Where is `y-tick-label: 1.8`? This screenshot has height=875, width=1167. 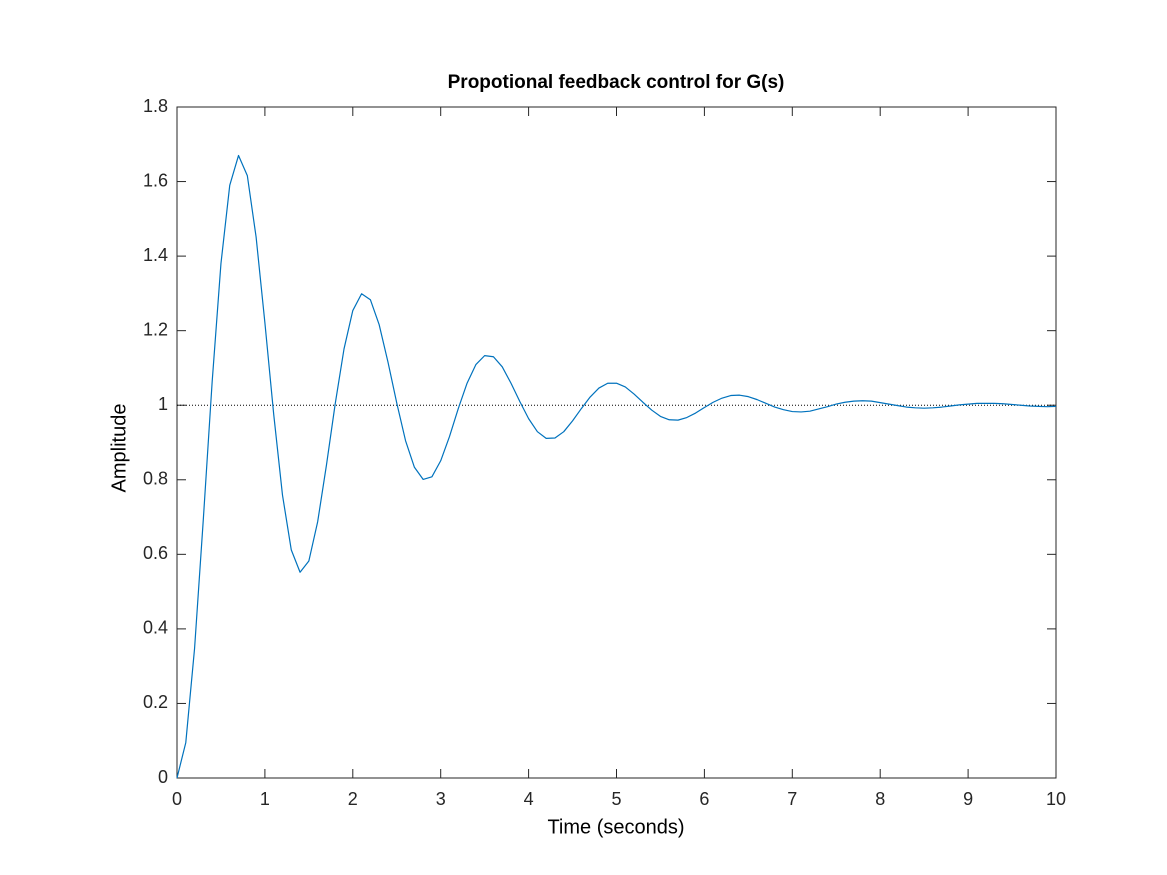 y-tick-label: 1.8 is located at coordinates (155, 106).